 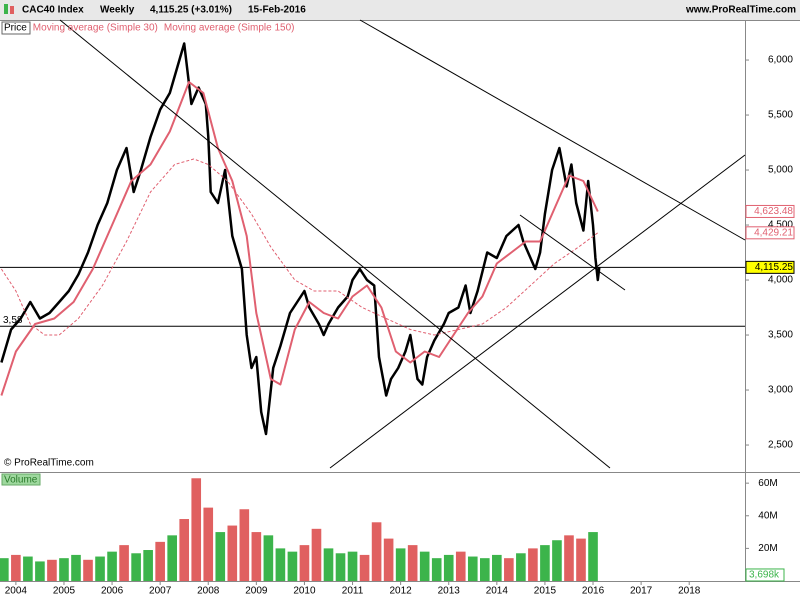 I want to click on legend-entry: Moving average (Simple 30), so click(x=95, y=28).